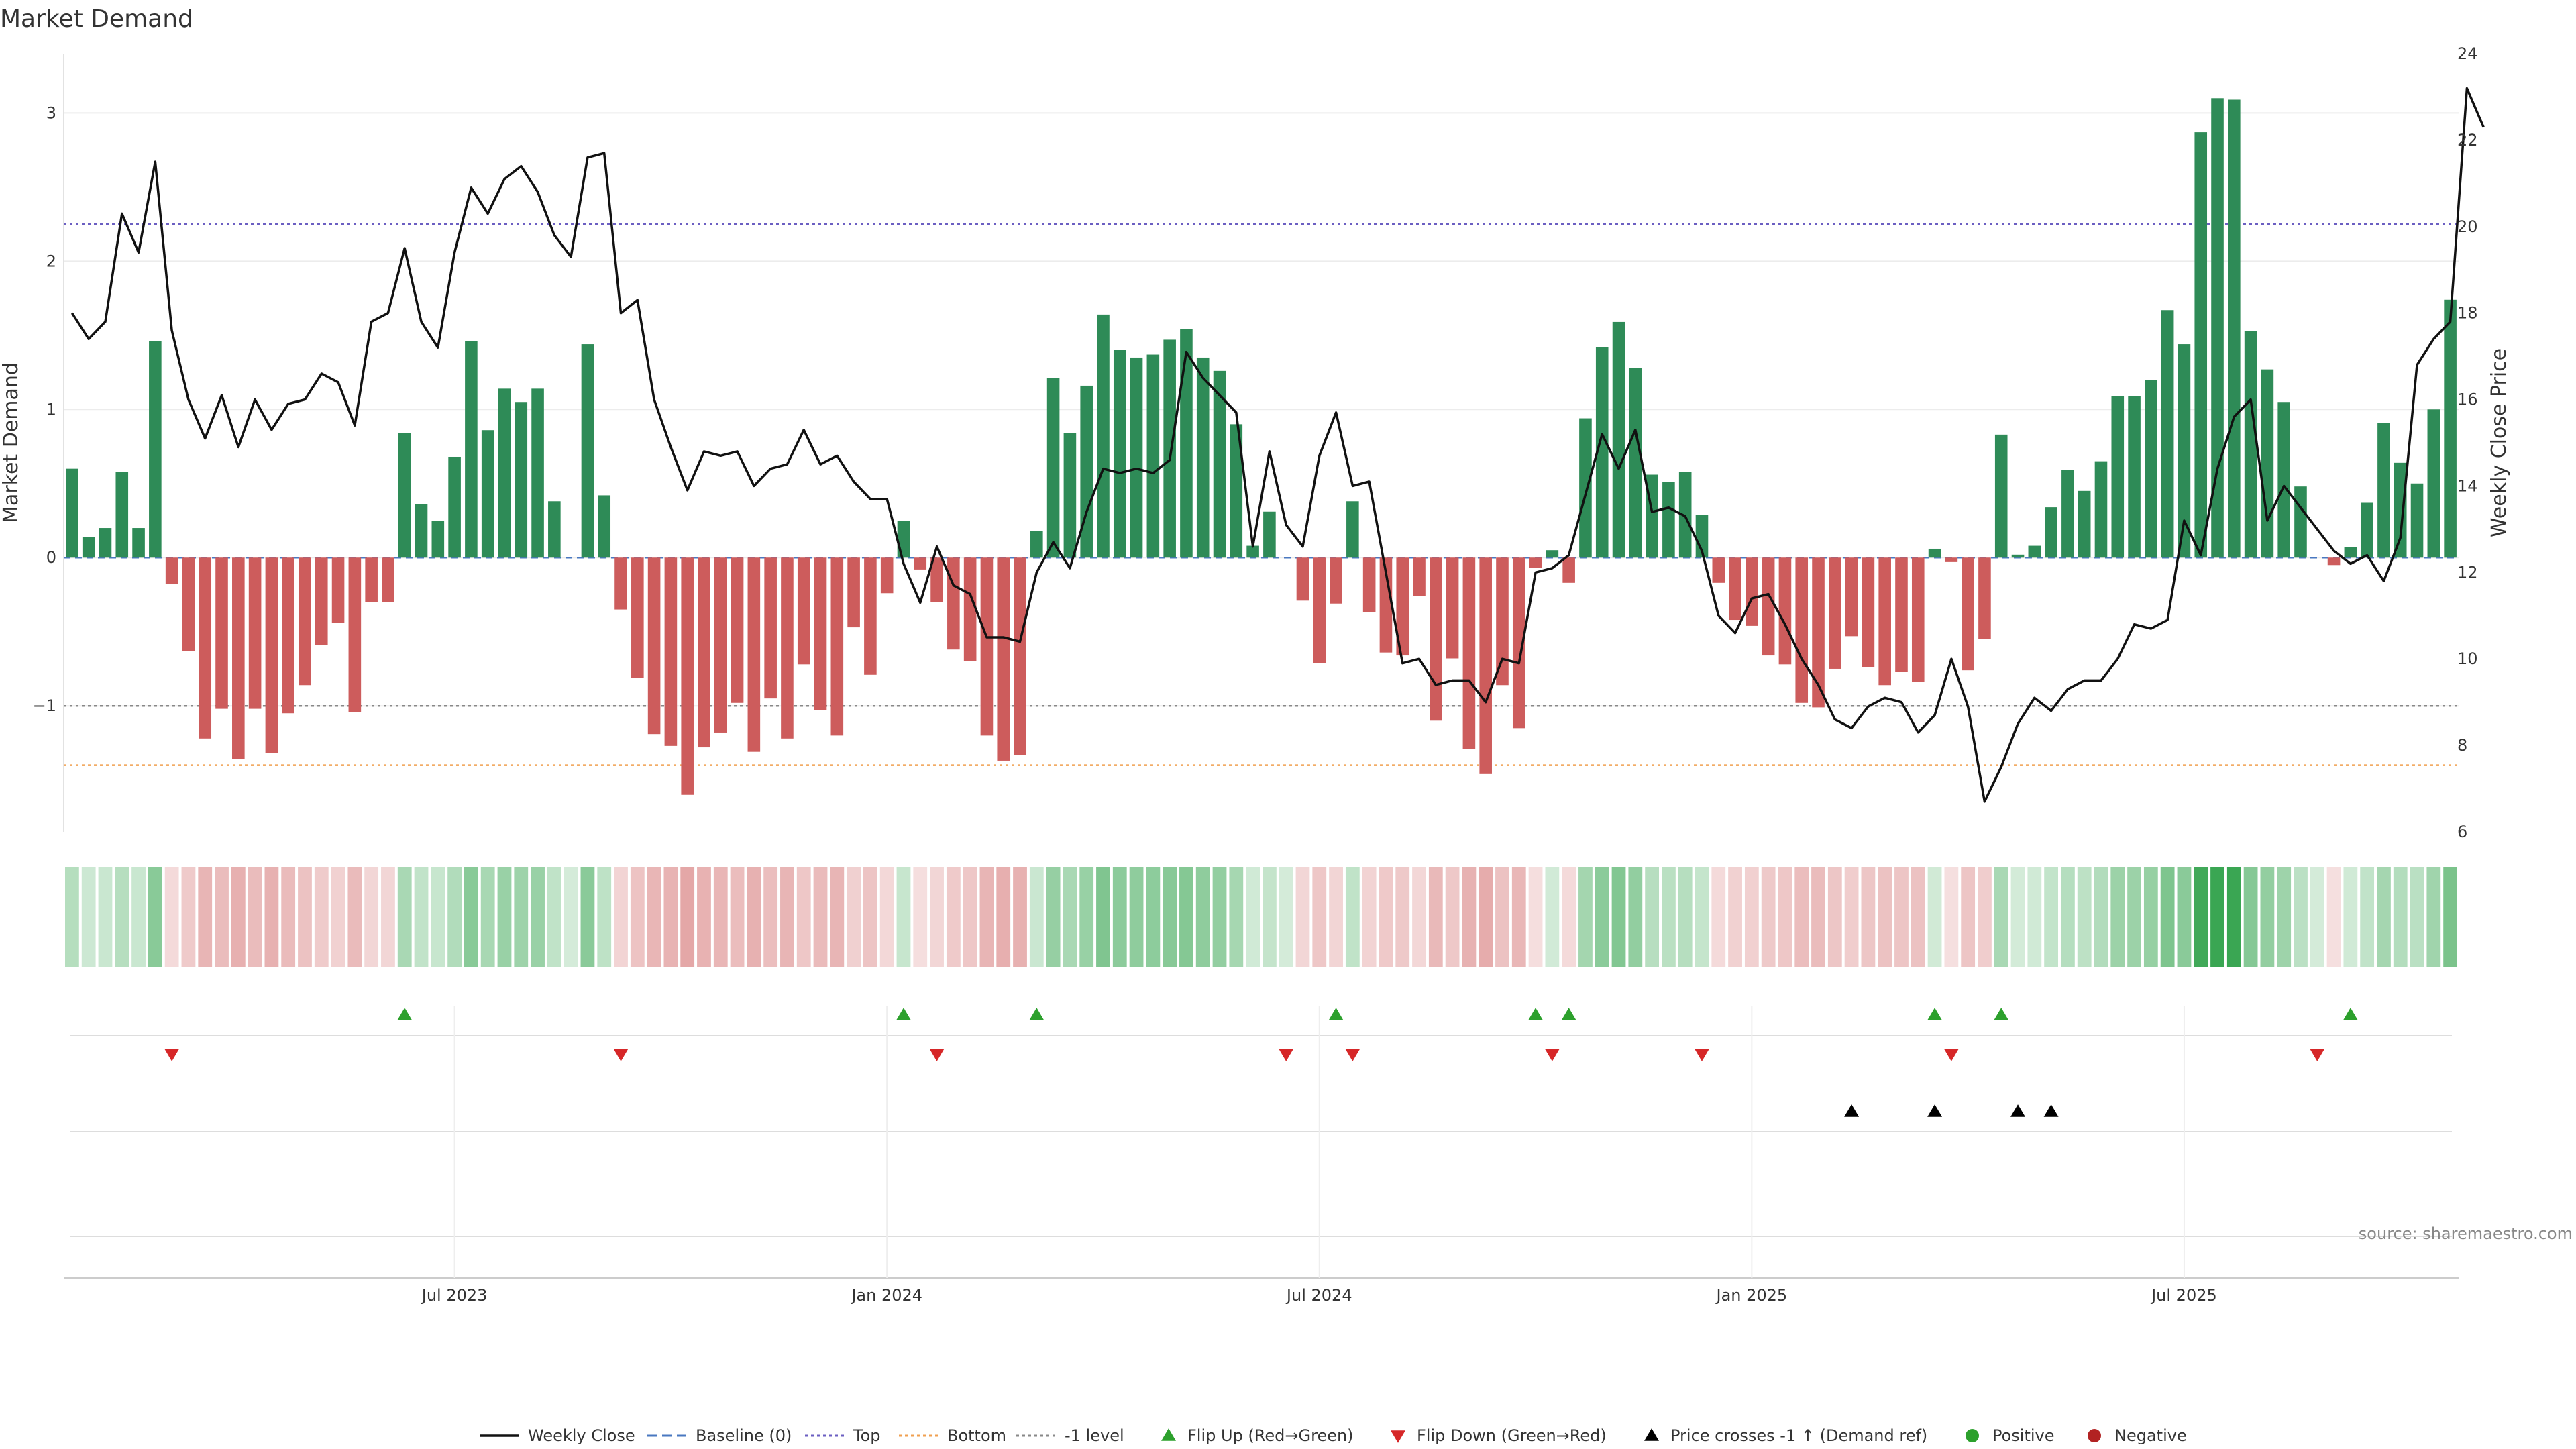 The width and height of the screenshot is (2576, 1449). What do you see at coordinates (44, 409) in the screenshot?
I see `left-axis-ticks: 3 2 1 0 −1` at bounding box center [44, 409].